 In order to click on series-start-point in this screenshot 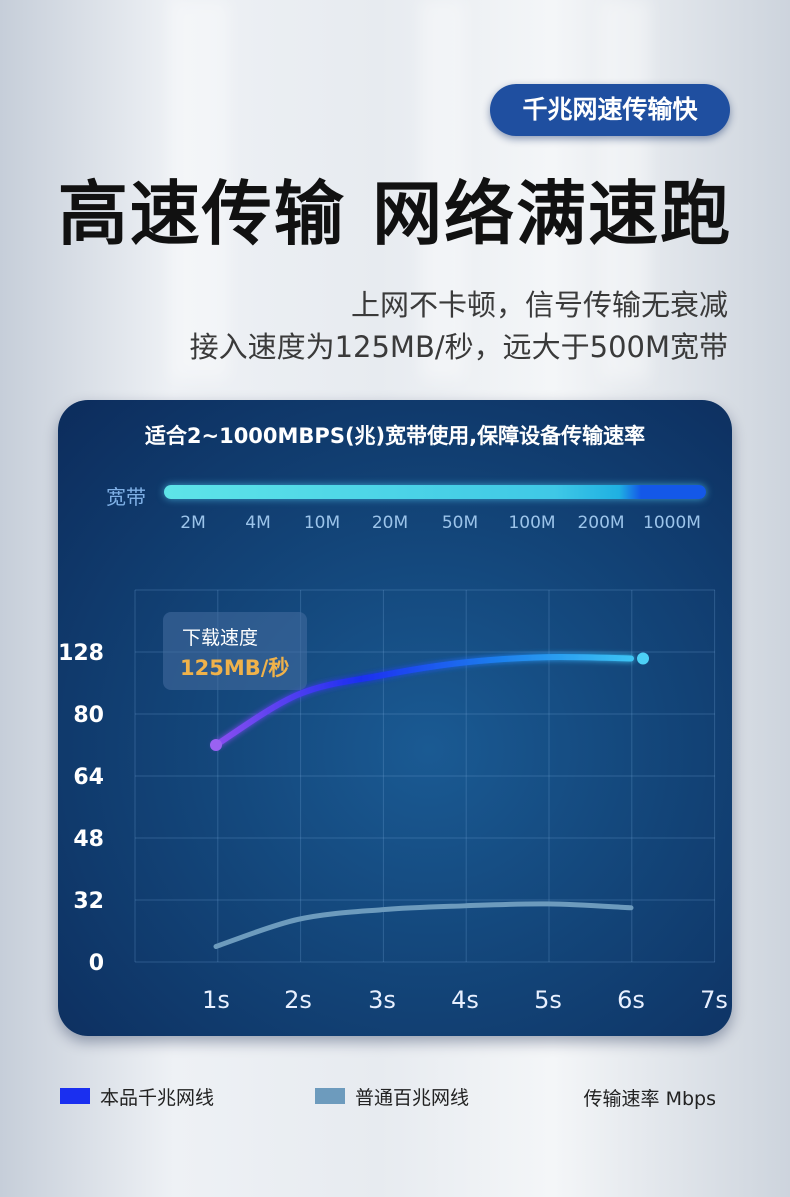, I will do `click(216, 745)`.